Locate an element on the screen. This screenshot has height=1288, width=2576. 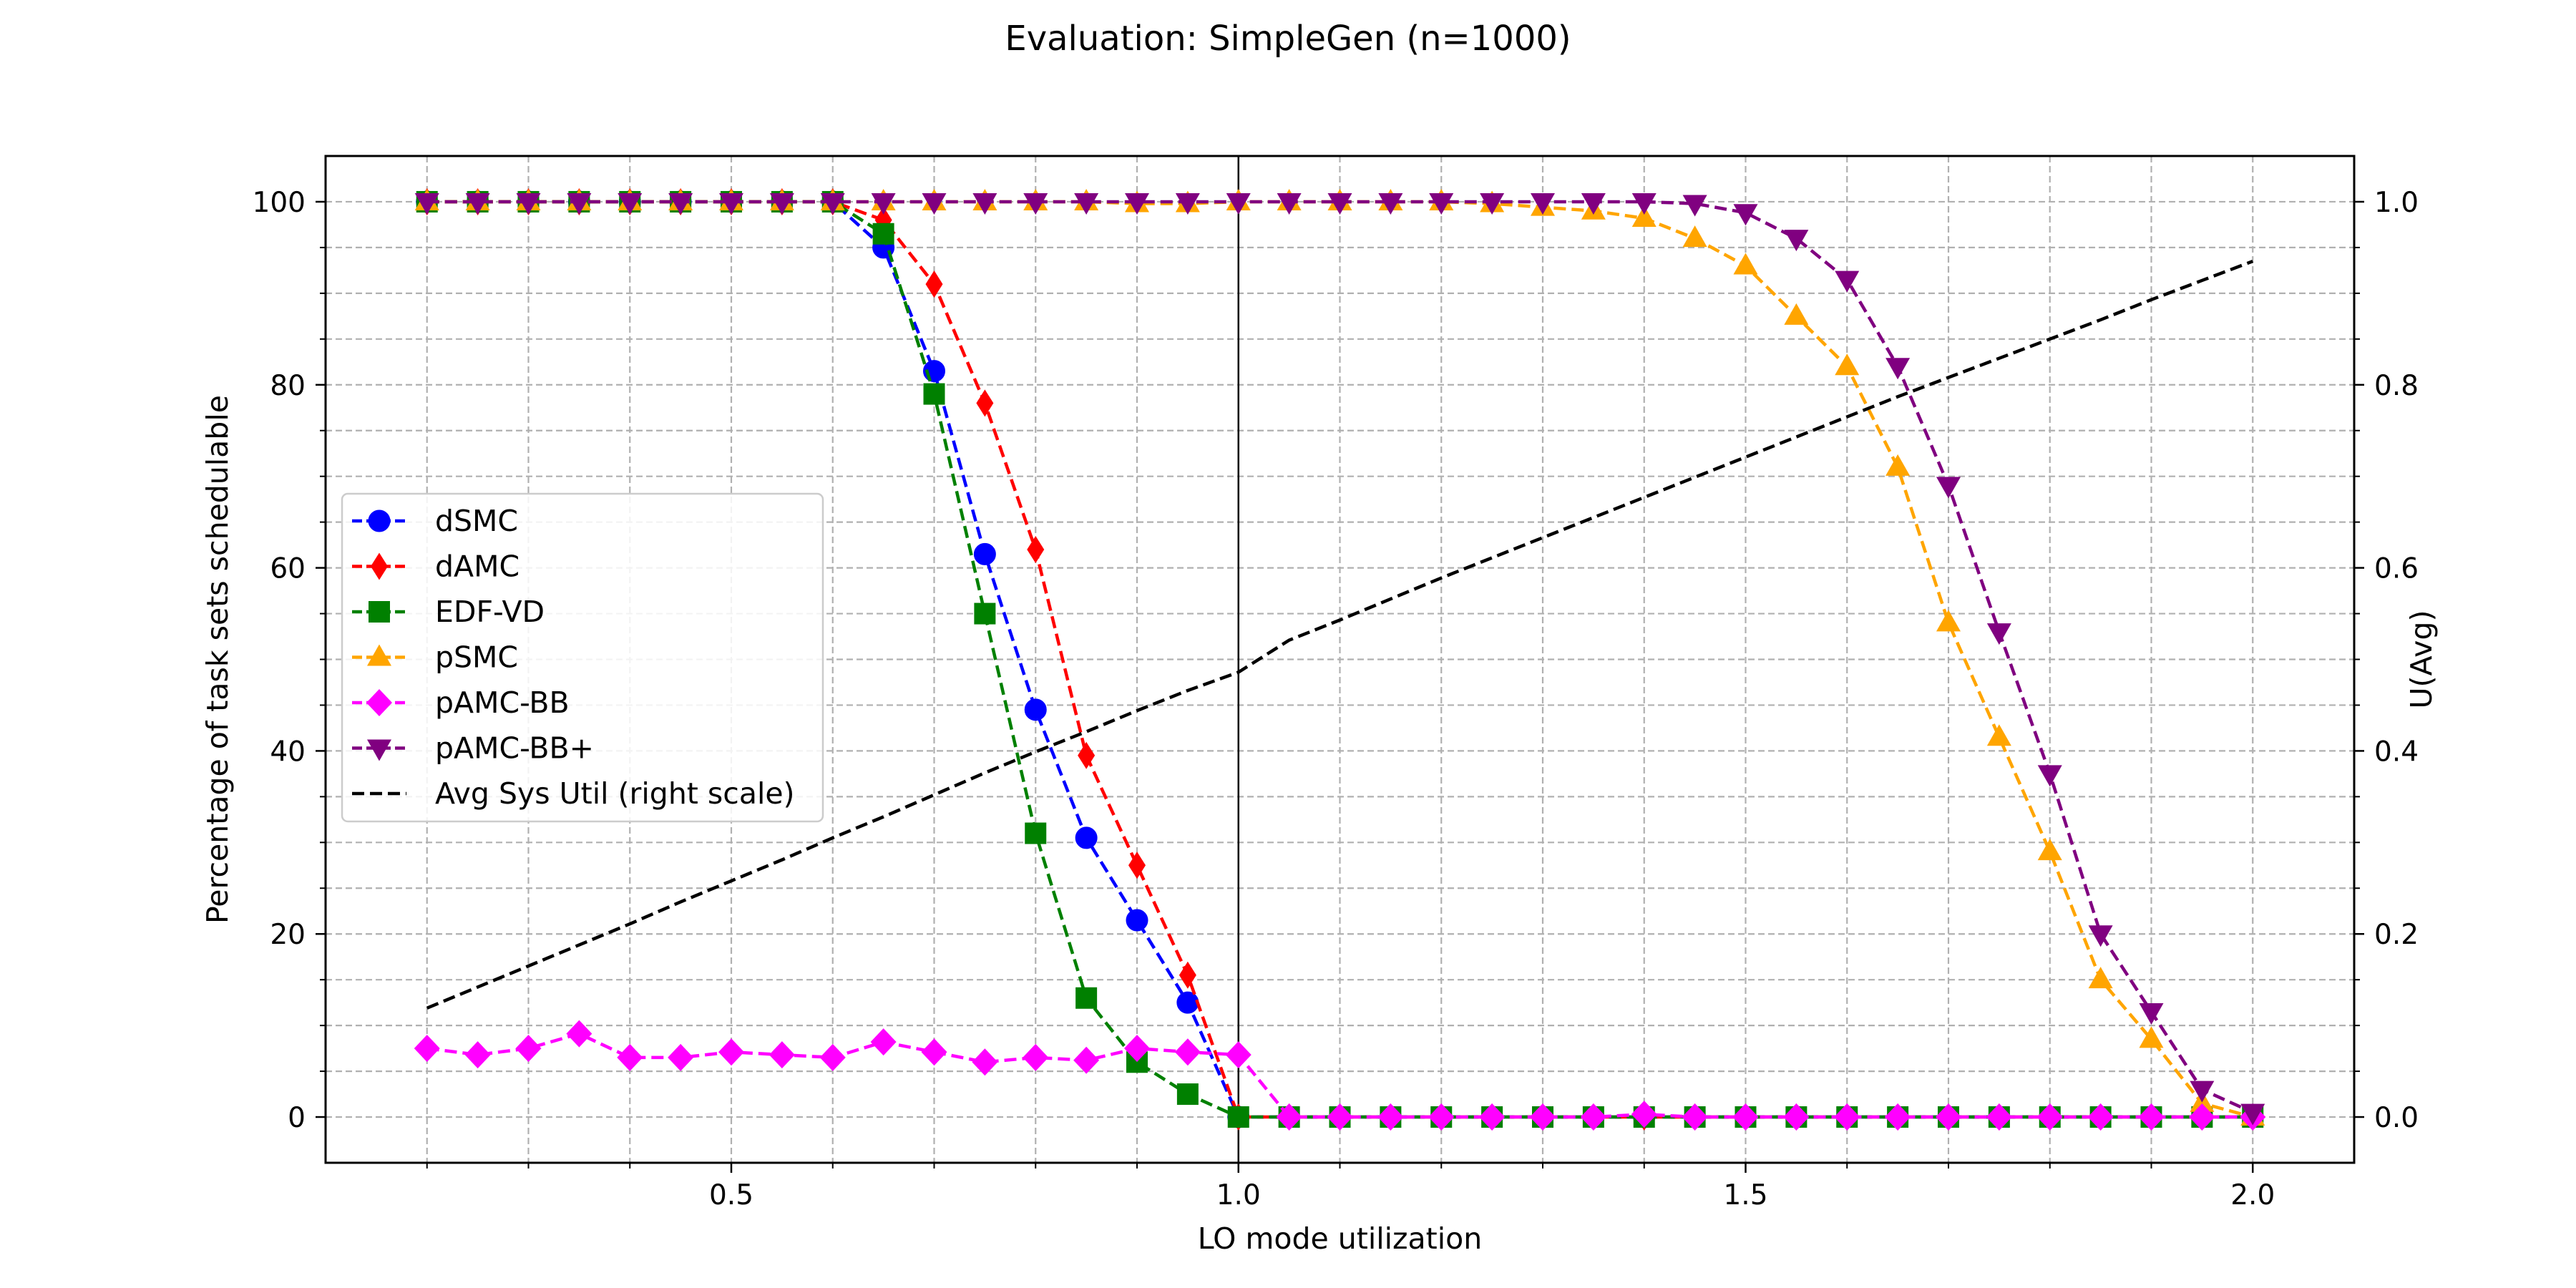
y-tick-label: 80 is located at coordinates (288, 386).